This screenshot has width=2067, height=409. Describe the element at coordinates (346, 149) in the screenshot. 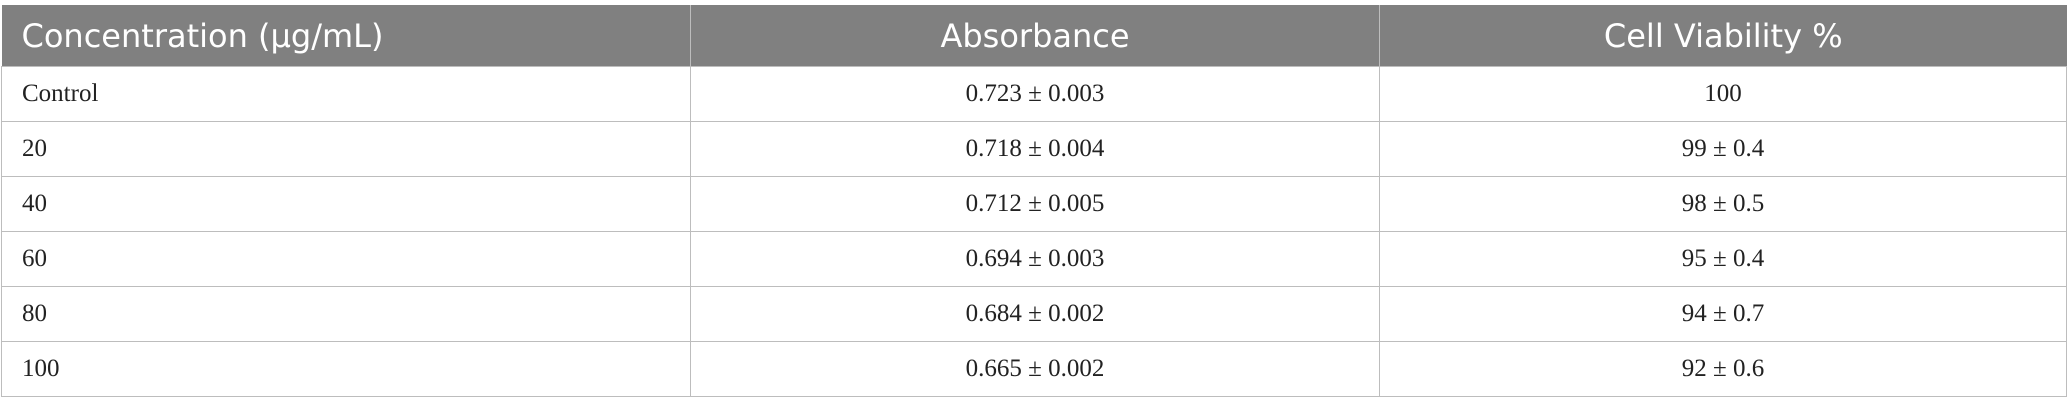

I see `table-cell: 20` at that location.